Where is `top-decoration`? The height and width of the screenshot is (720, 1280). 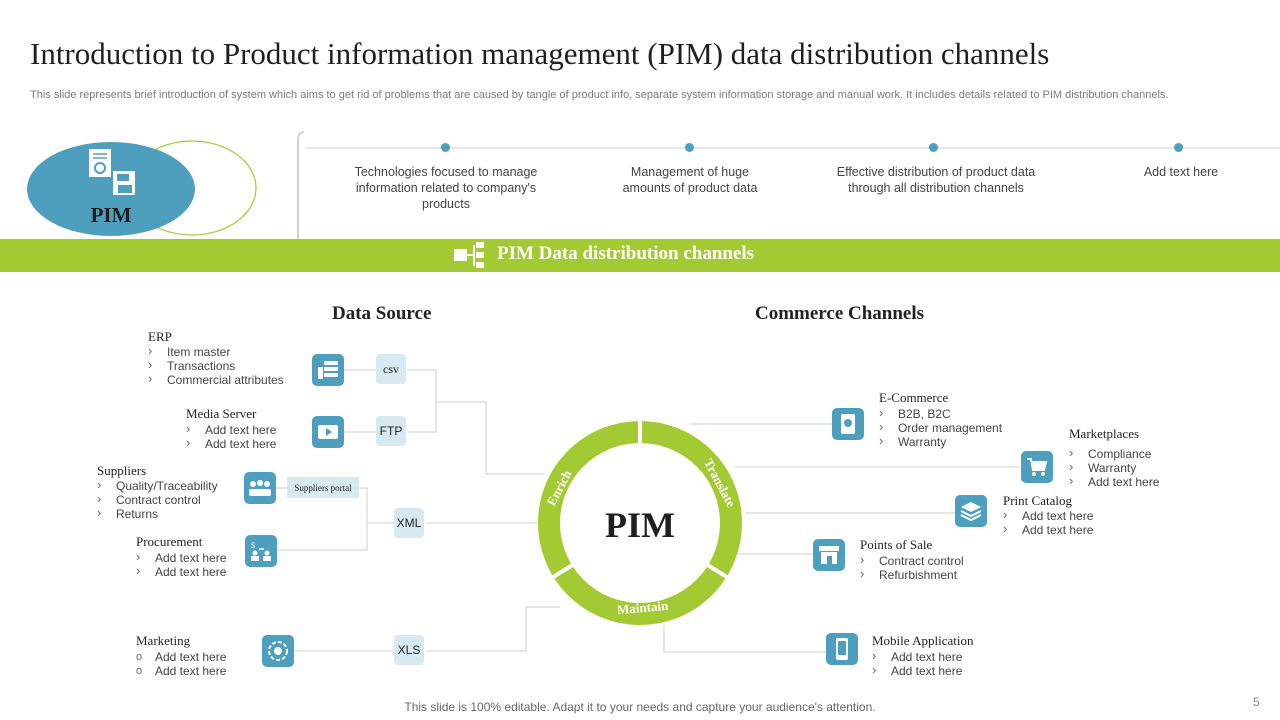 top-decoration is located at coordinates (653, 185).